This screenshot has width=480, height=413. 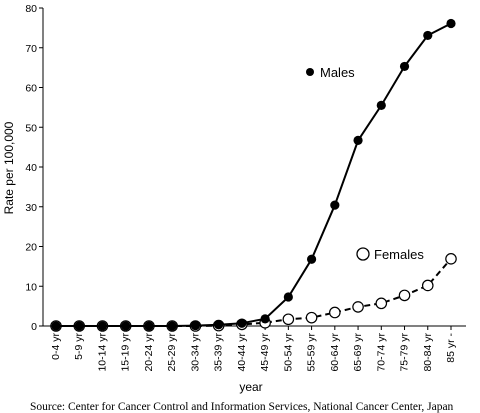 What do you see at coordinates (31, 168) in the screenshot?
I see `y-tick-label: 40` at bounding box center [31, 168].